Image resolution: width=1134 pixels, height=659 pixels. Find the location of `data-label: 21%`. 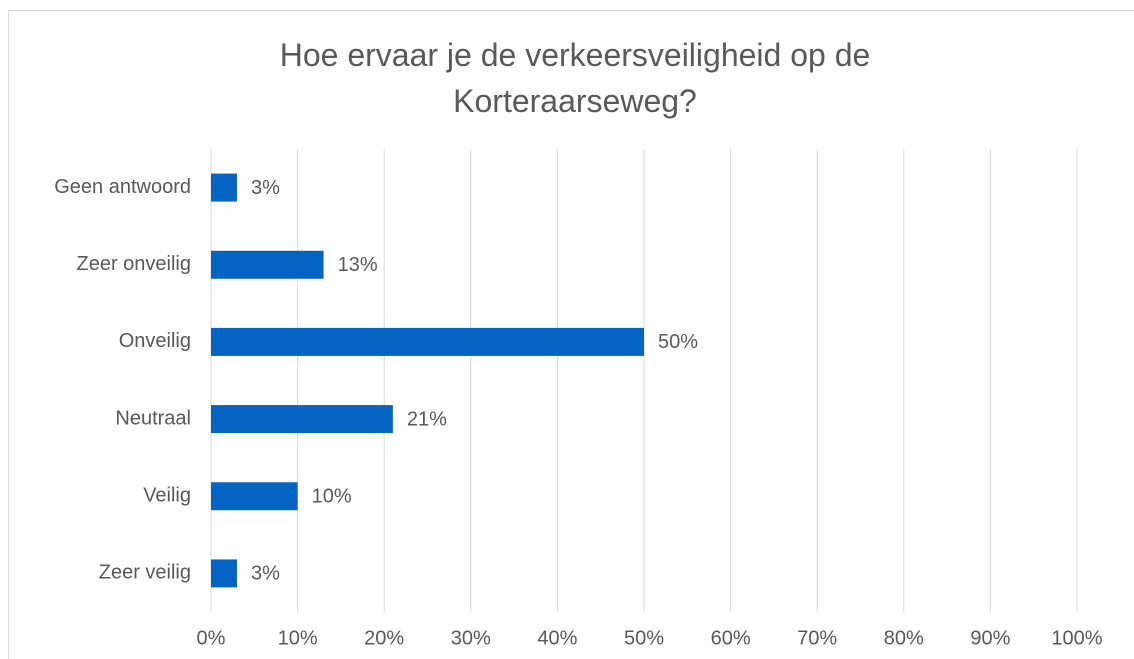

data-label: 21% is located at coordinates (427, 419).